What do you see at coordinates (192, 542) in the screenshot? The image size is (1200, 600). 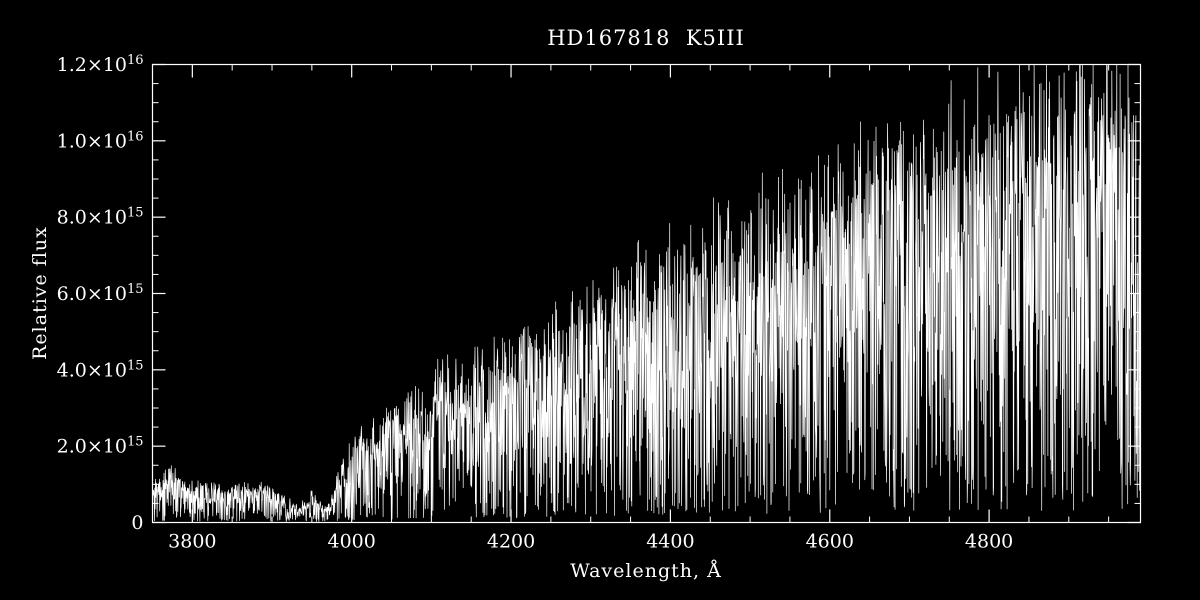 I see `x-tick-label: 3800` at bounding box center [192, 542].